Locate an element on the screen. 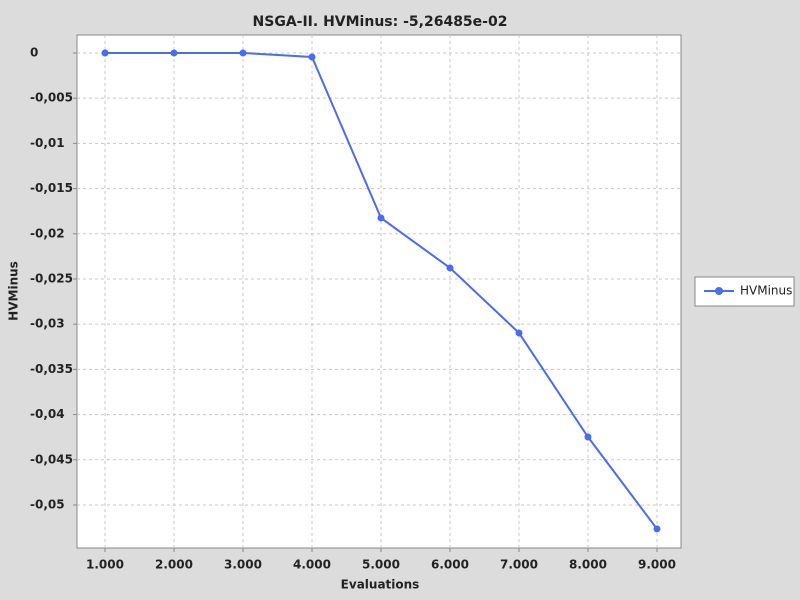 This screenshot has height=600, width=800. legend-marker is located at coordinates (719, 291).